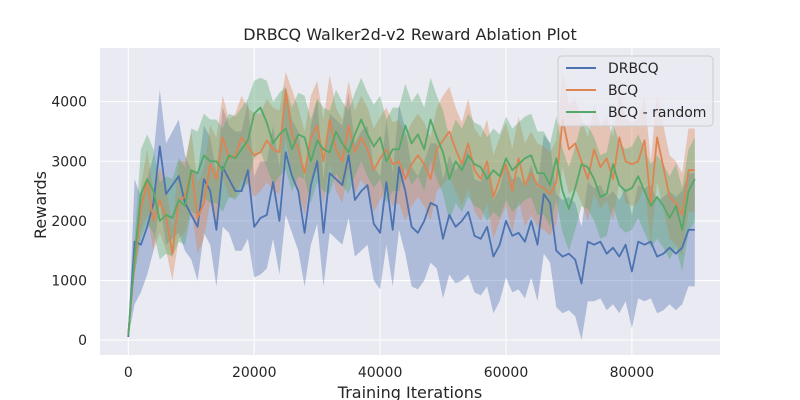 The height and width of the screenshot is (400, 800). What do you see at coordinates (69, 103) in the screenshot?
I see `y-tick-label: 4000` at bounding box center [69, 103].